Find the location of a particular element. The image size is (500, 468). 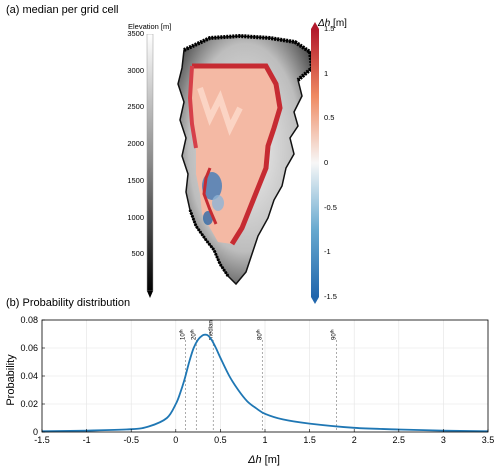

dh-colorbar is located at coordinates (315, 163).